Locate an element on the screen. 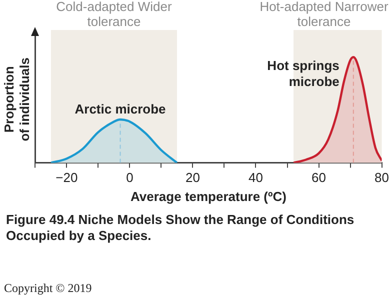 This screenshot has width=392, height=300. x-tick-label: −20 is located at coordinates (67, 178).